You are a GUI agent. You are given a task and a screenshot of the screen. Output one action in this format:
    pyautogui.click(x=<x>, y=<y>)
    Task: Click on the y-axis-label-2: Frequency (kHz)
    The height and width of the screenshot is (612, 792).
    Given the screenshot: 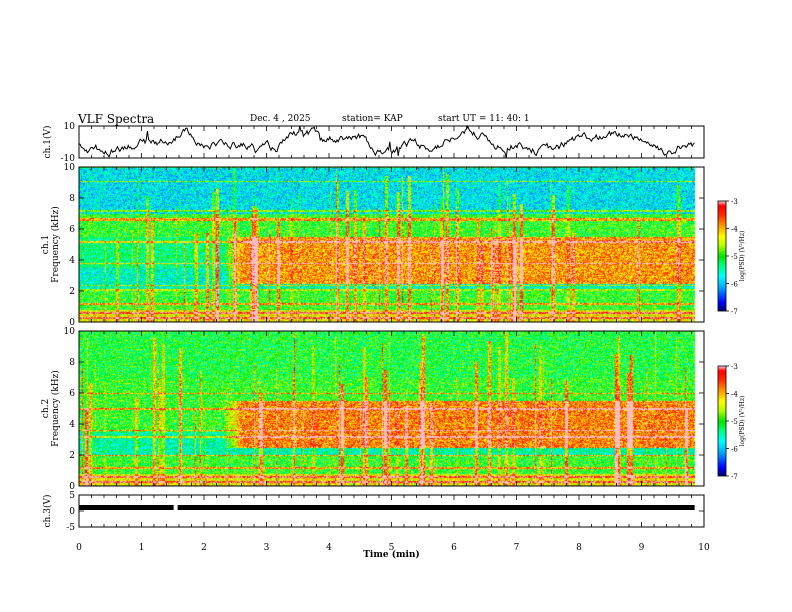 What is the action you would take?
    pyautogui.click(x=55, y=408)
    